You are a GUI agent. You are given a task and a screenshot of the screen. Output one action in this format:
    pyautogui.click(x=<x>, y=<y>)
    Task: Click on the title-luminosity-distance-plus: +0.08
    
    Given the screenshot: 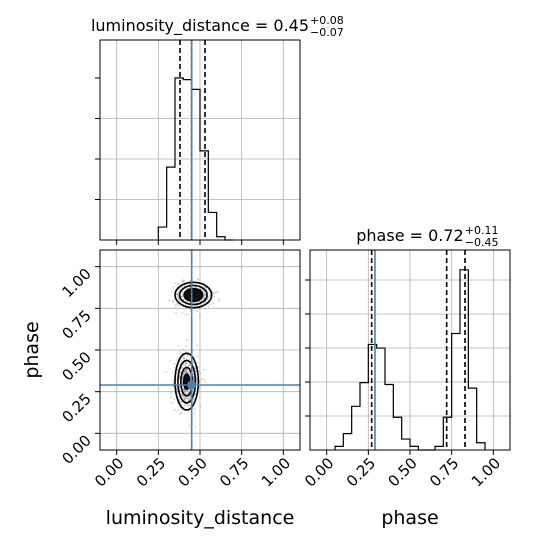 What is the action you would take?
    pyautogui.click(x=327, y=20)
    